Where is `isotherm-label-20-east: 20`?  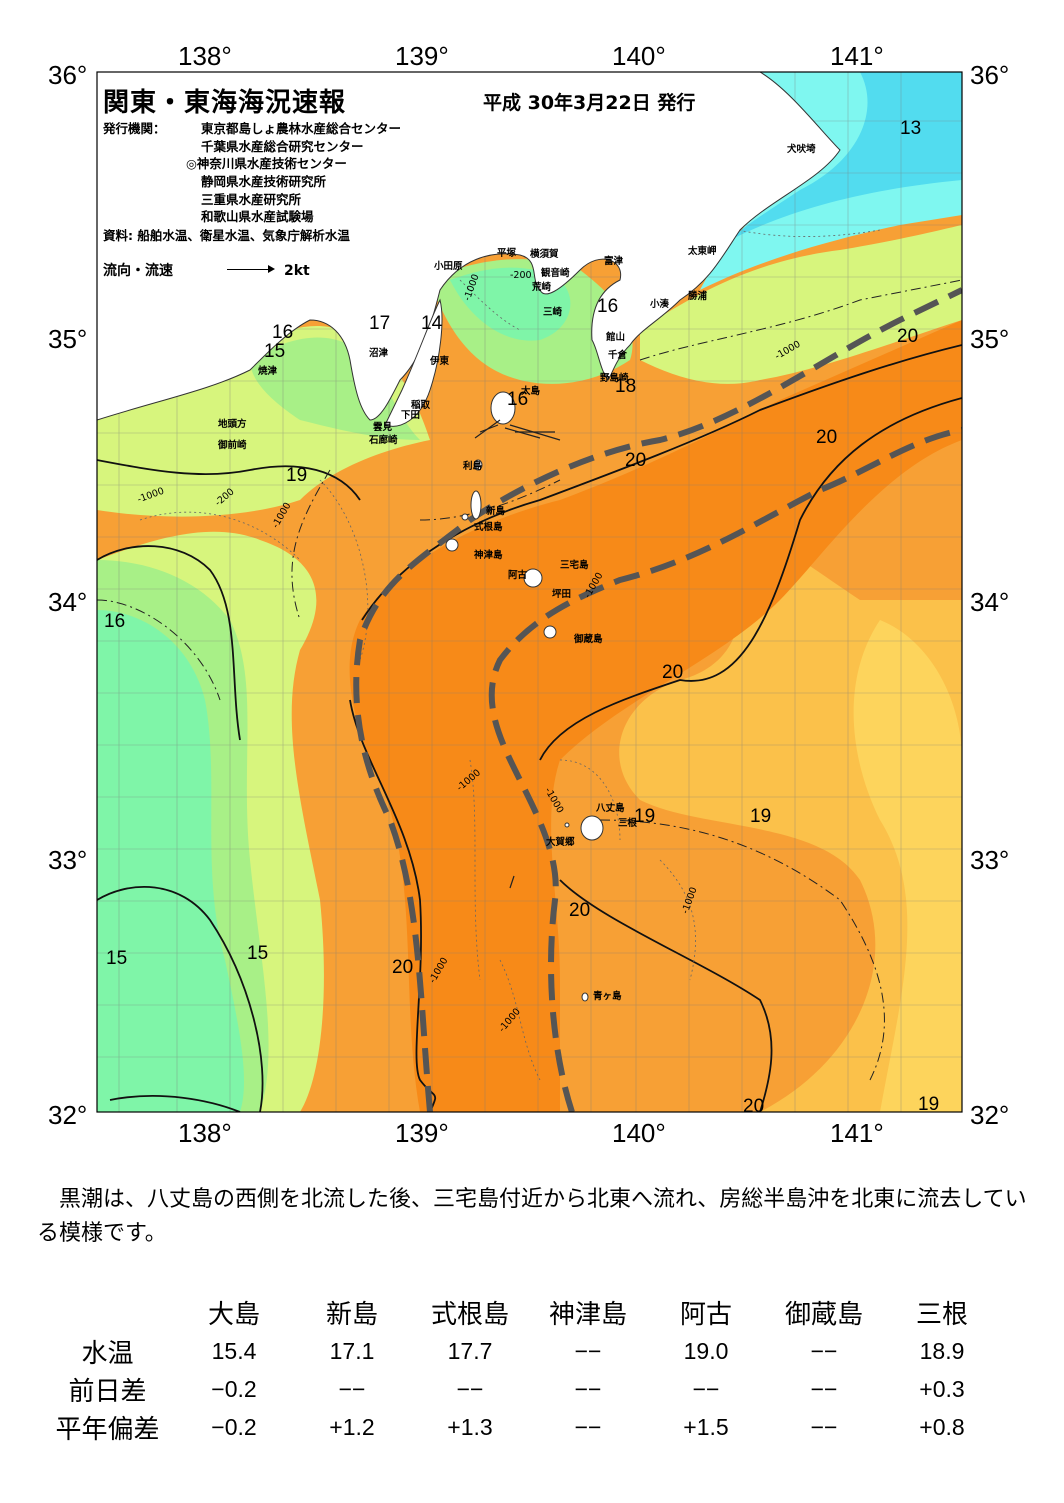 isotherm-label-20-east: 20 is located at coordinates (908, 336).